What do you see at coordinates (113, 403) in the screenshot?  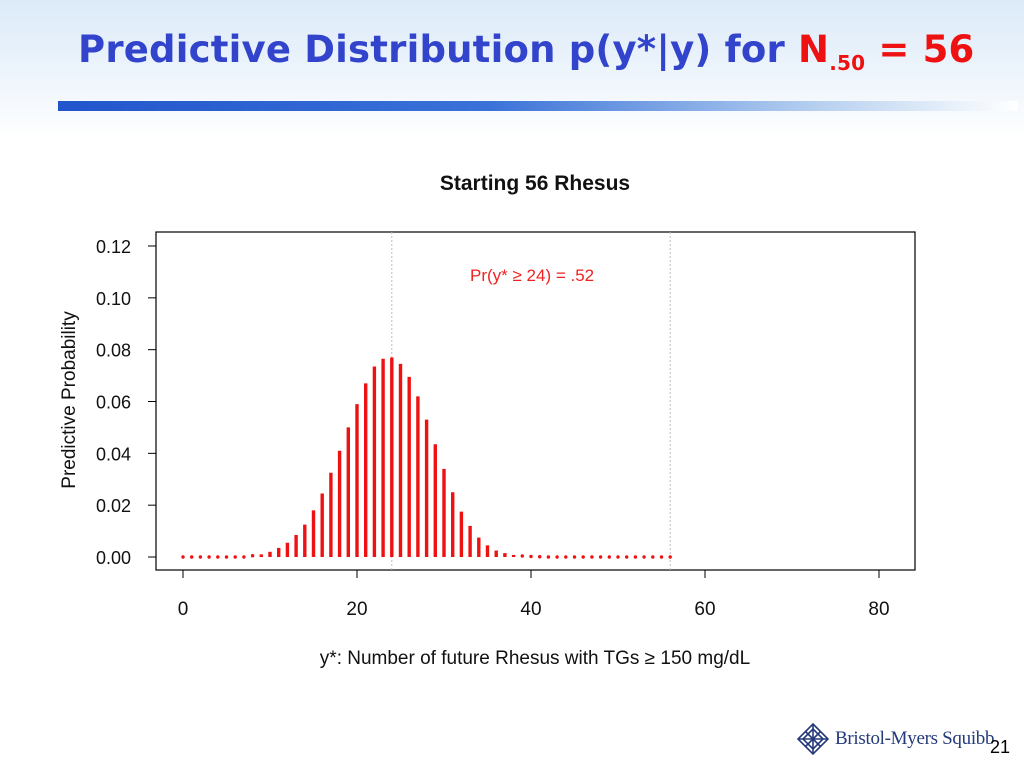 I see `y-tick-label: 0.06` at bounding box center [113, 403].